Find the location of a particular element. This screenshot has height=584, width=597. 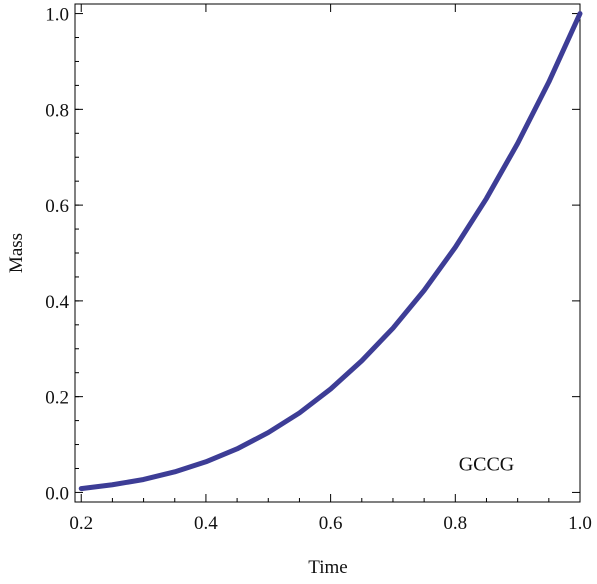

x-tick-label: 0.6 is located at coordinates (331, 523).